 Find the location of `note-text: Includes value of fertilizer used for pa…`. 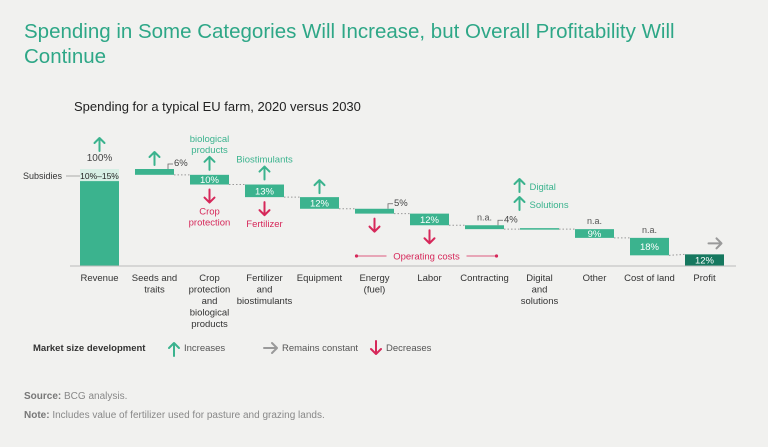

note-text: Includes value of fertilizer used for pa… is located at coordinates (188, 415).